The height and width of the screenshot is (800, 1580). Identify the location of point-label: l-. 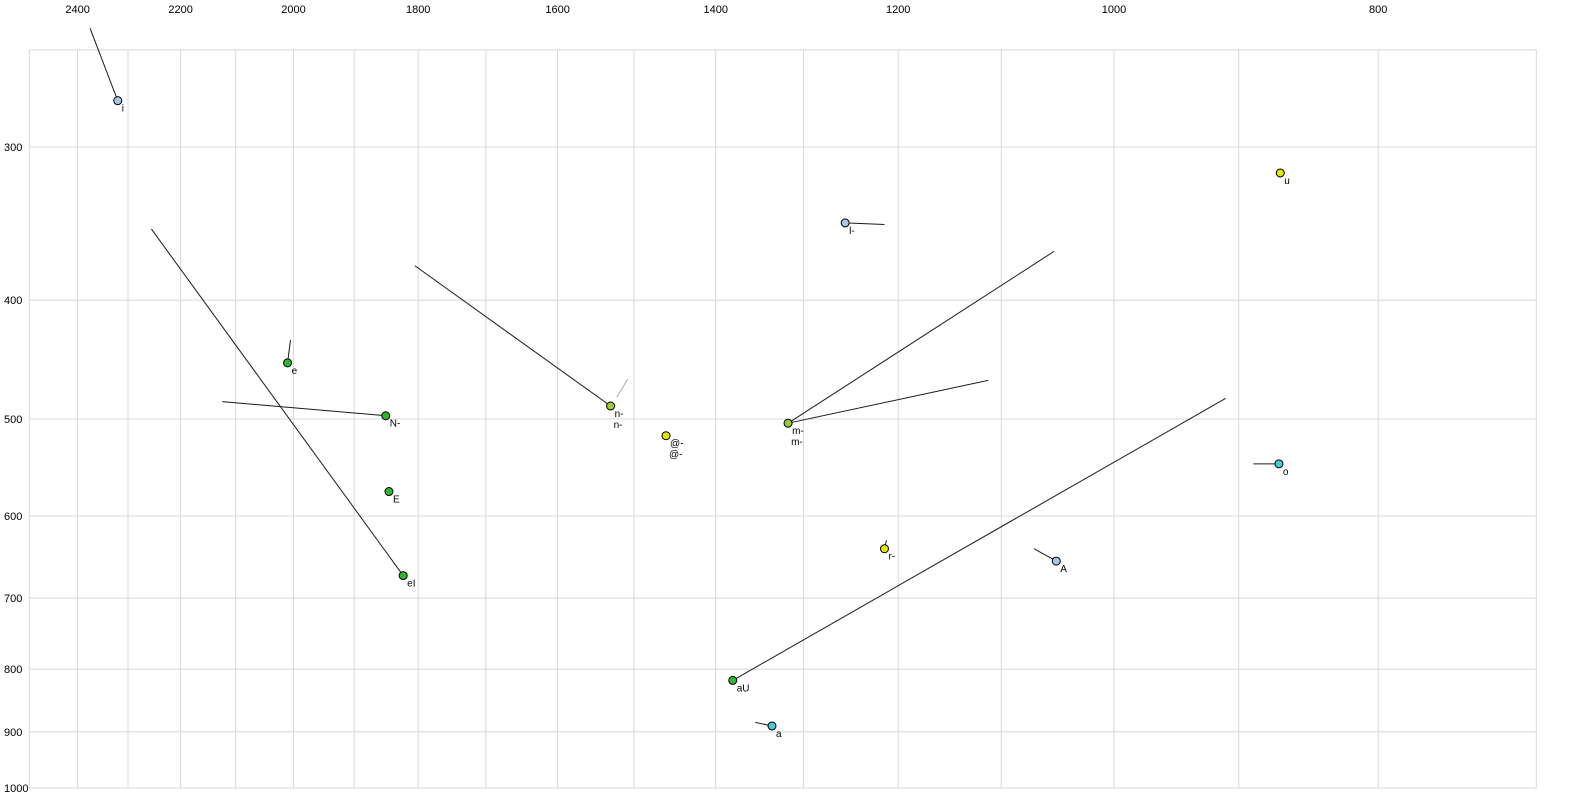
(852, 231).